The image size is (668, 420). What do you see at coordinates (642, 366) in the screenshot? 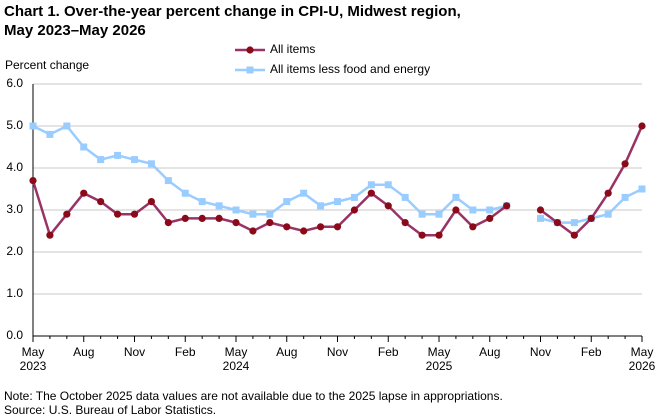
I see `x-tick-year: 2026` at bounding box center [642, 366].